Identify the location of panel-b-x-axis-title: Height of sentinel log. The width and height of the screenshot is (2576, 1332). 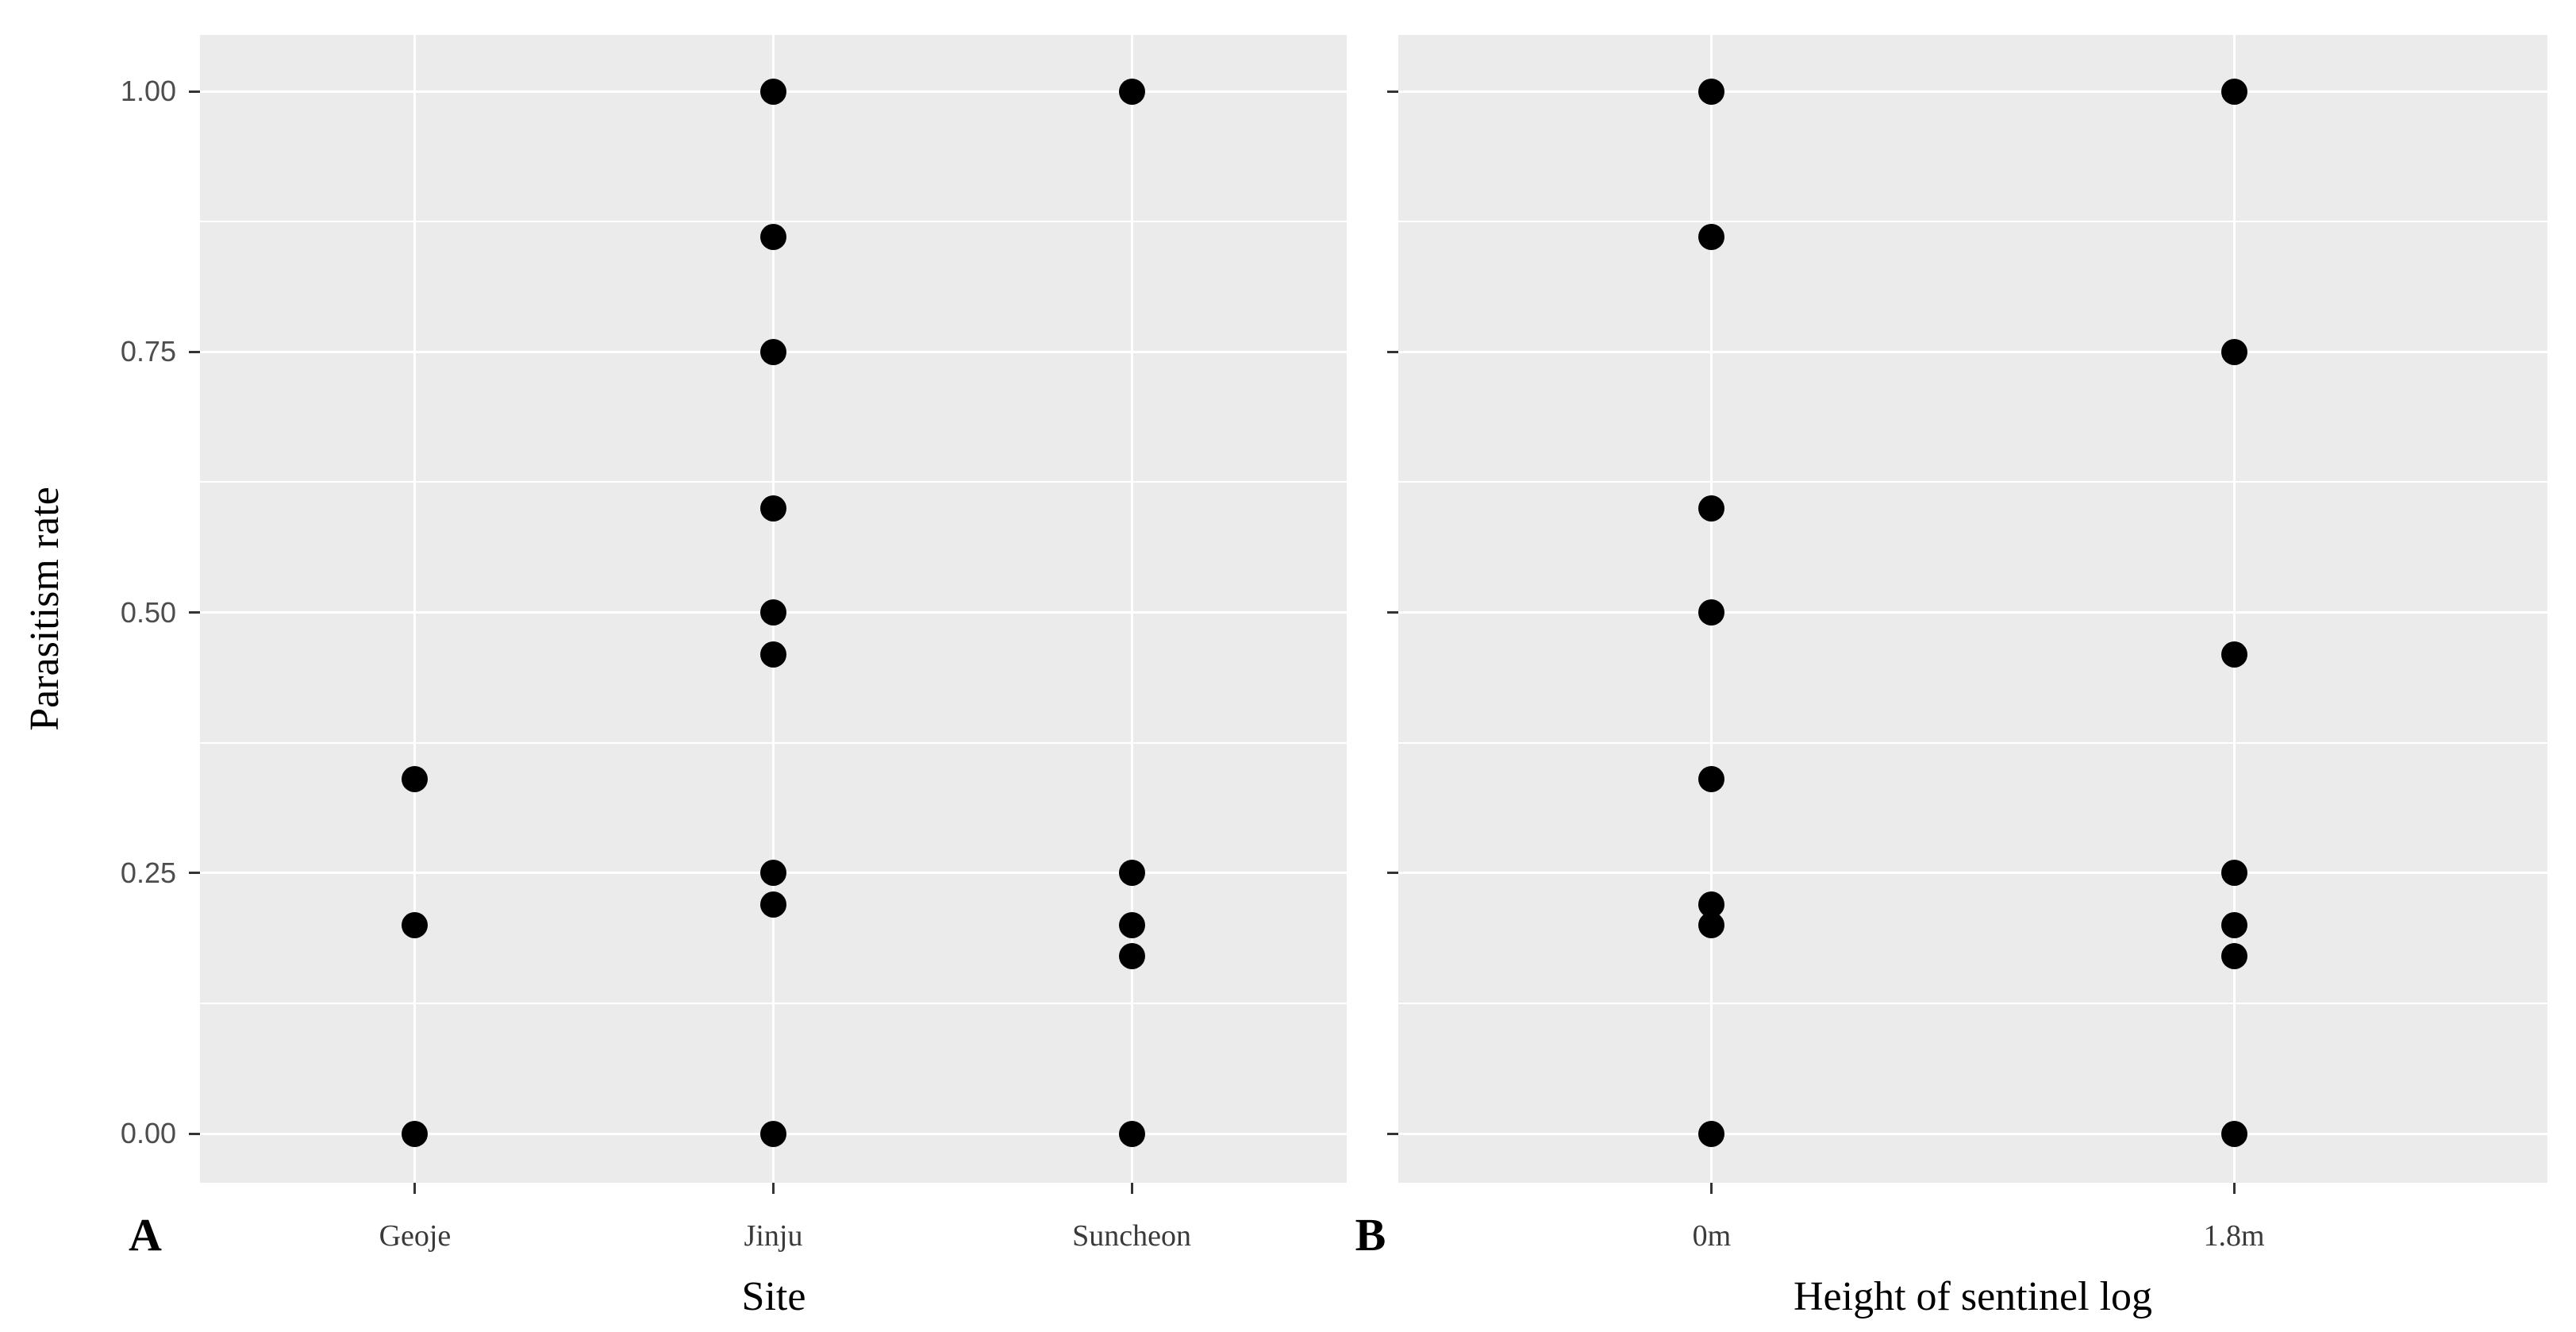
(1973, 1296).